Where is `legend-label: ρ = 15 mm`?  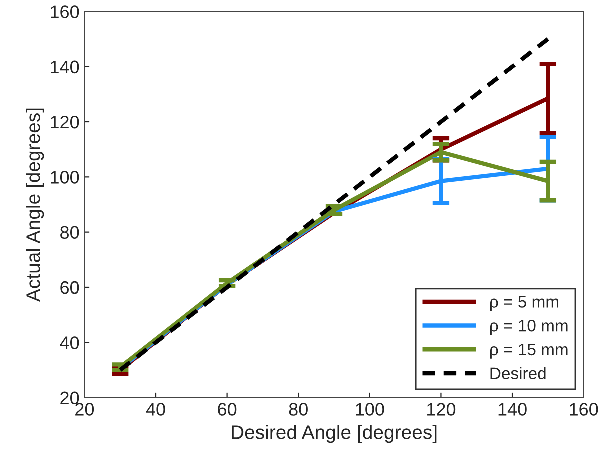
legend-label: ρ = 15 mm is located at coordinates (529, 351).